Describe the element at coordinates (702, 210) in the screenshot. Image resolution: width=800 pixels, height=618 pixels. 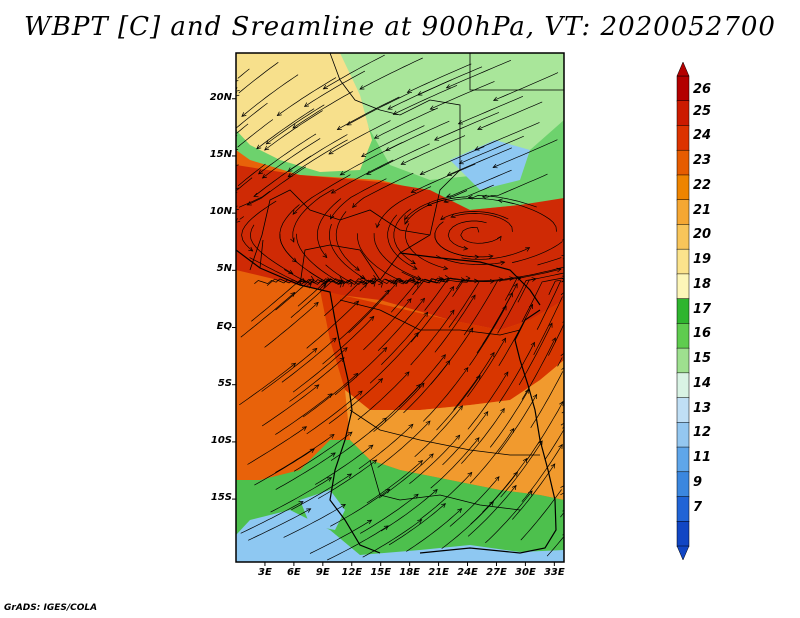
I see `colorbar-label: 21` at that location.